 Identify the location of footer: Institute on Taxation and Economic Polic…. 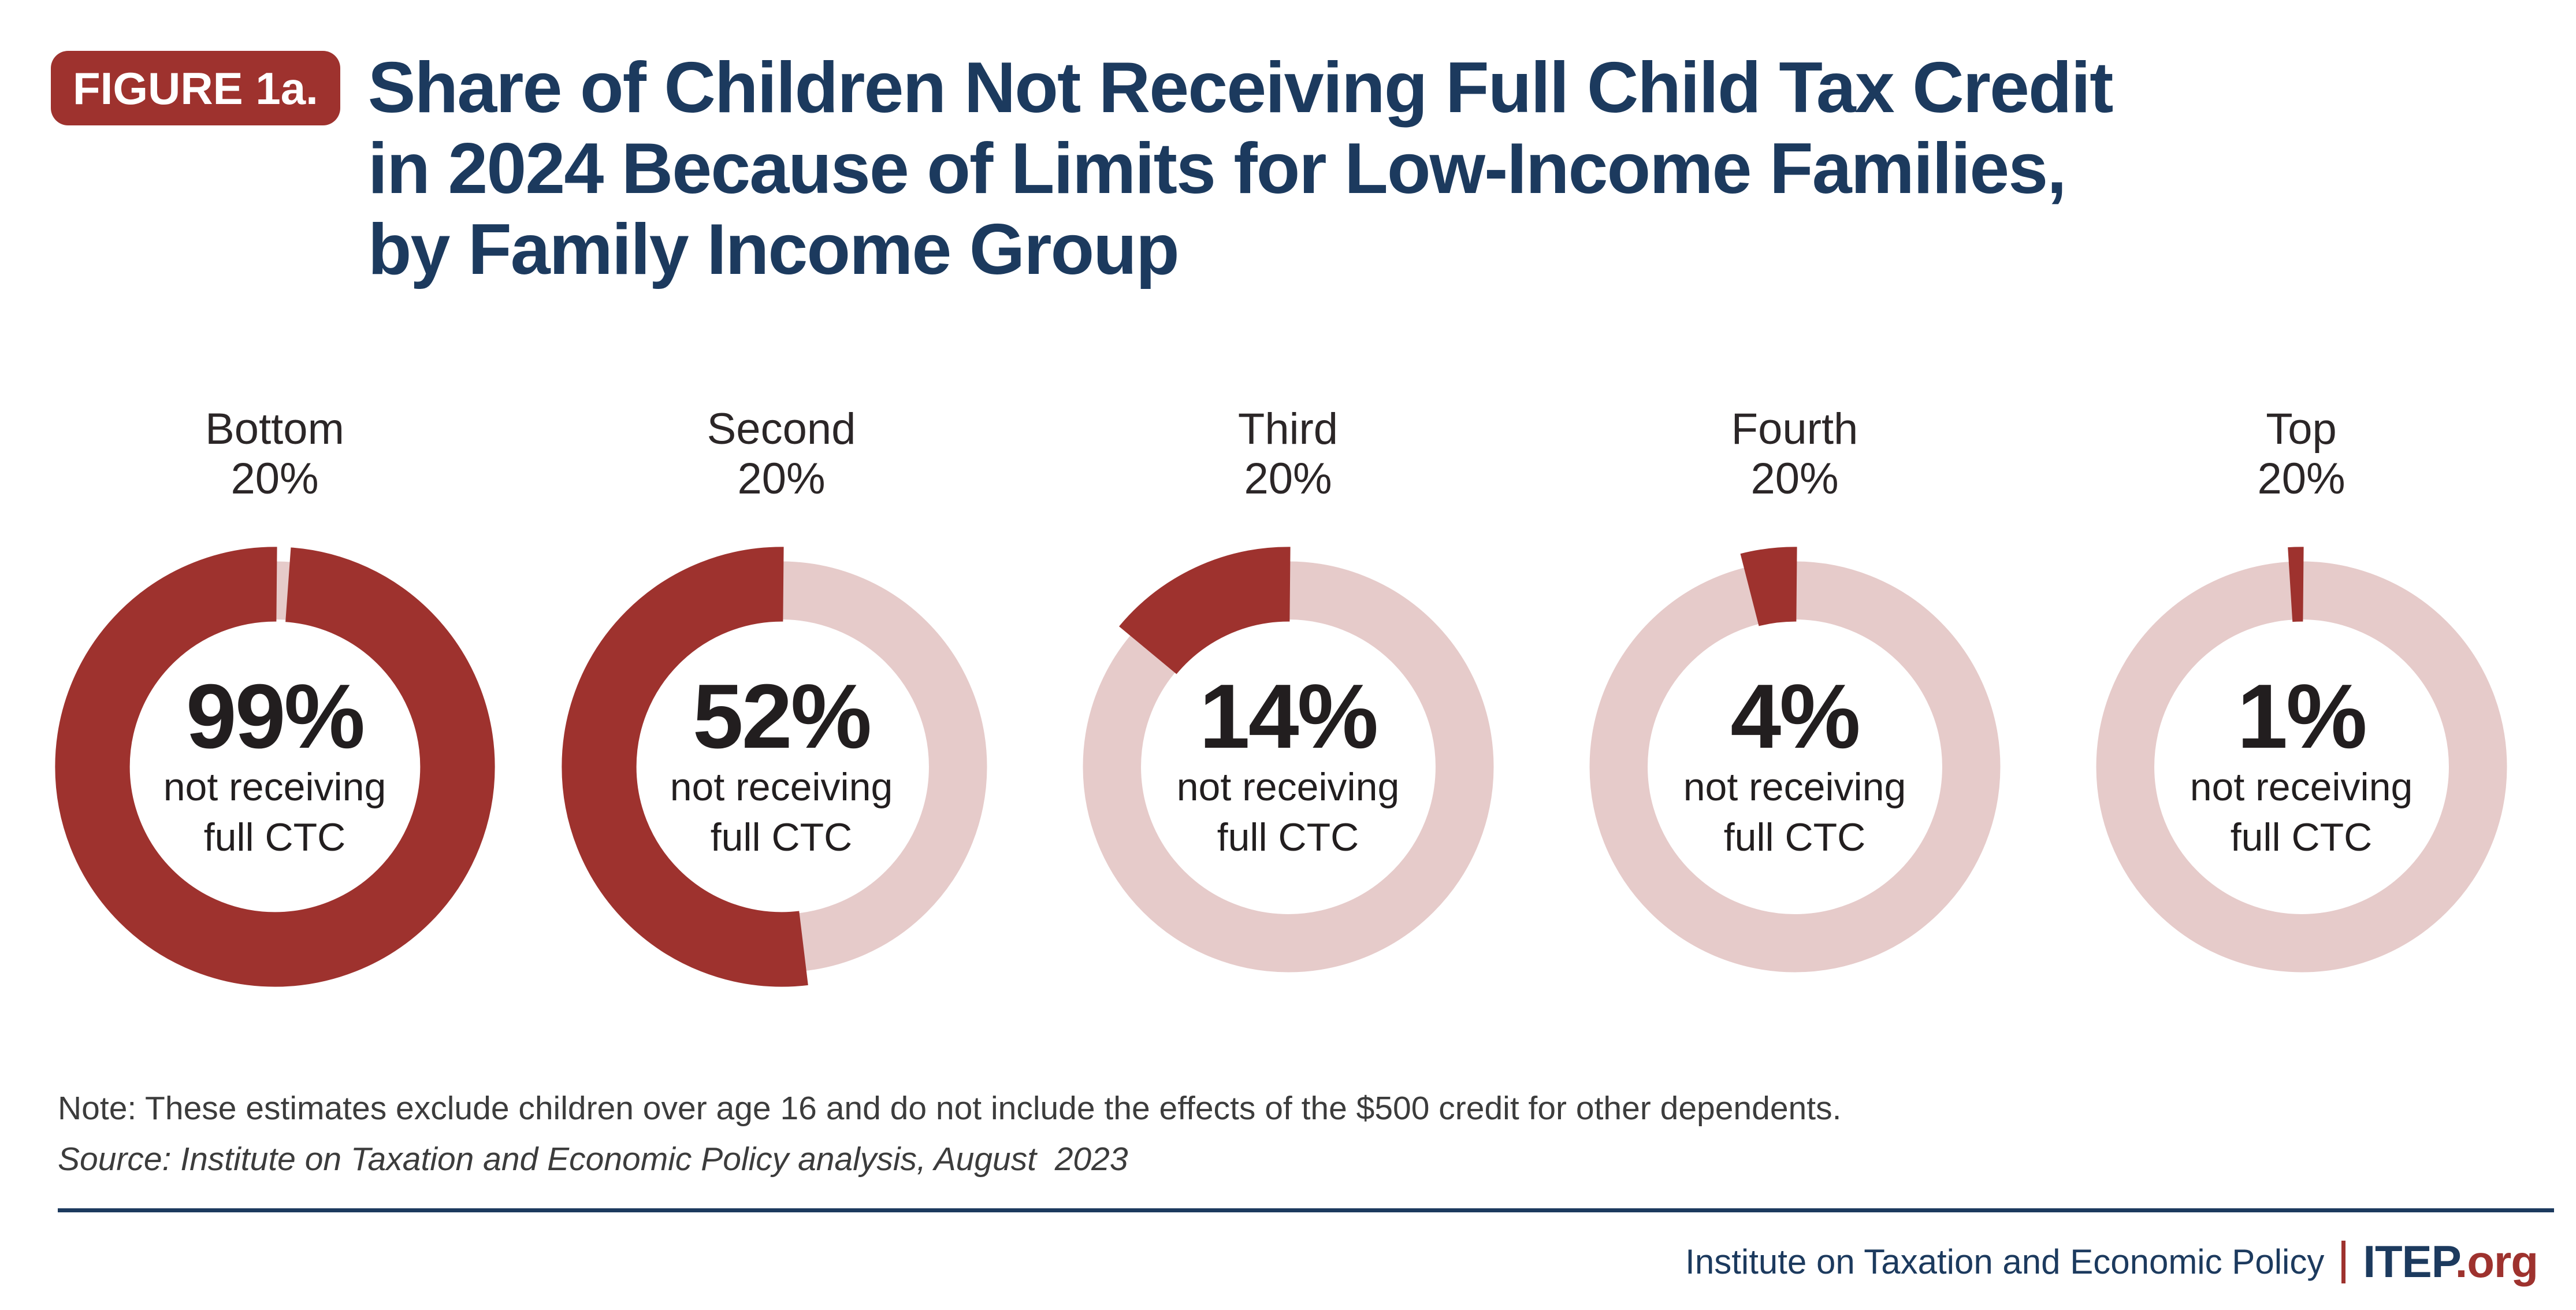
(1288, 1250).